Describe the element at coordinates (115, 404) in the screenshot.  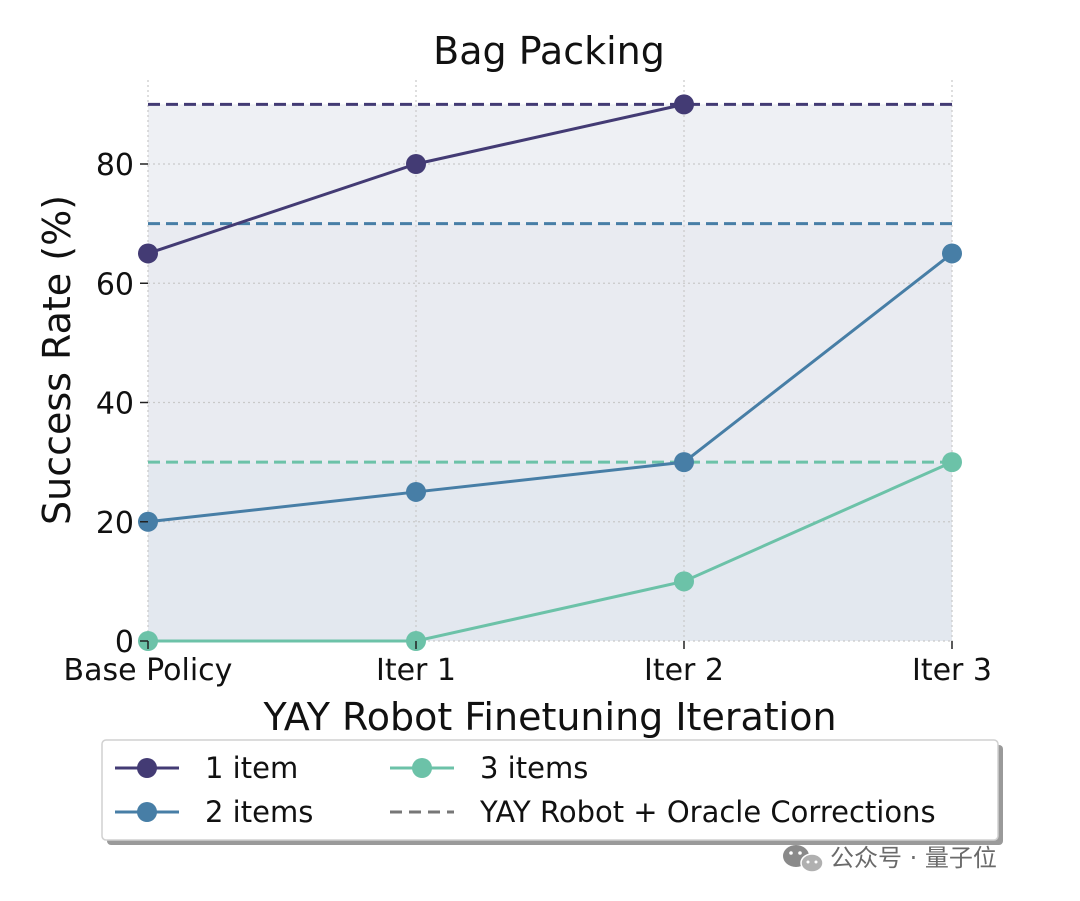
I see `y-tick-label: 40` at that location.